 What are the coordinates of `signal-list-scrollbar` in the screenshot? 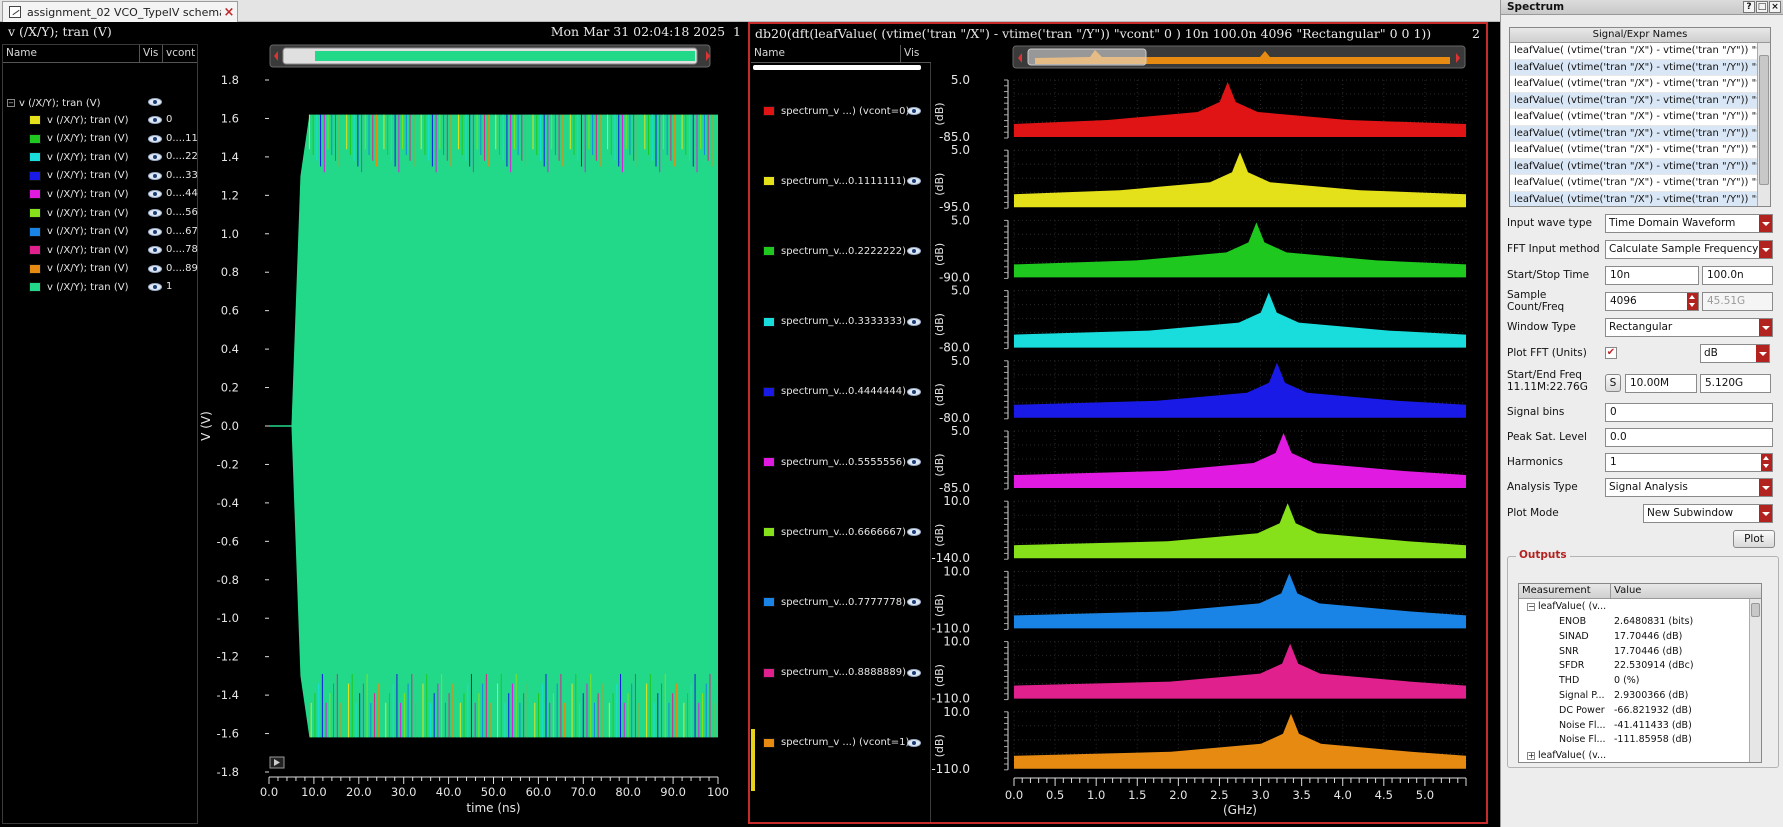 It's located at (1763, 124).